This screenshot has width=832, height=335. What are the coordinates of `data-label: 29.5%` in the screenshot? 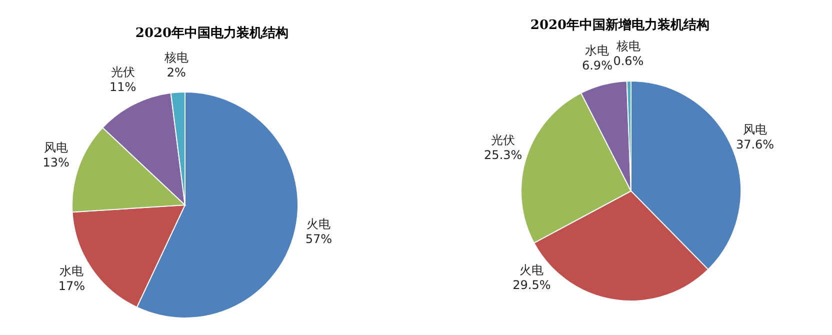 It's located at (531, 285).